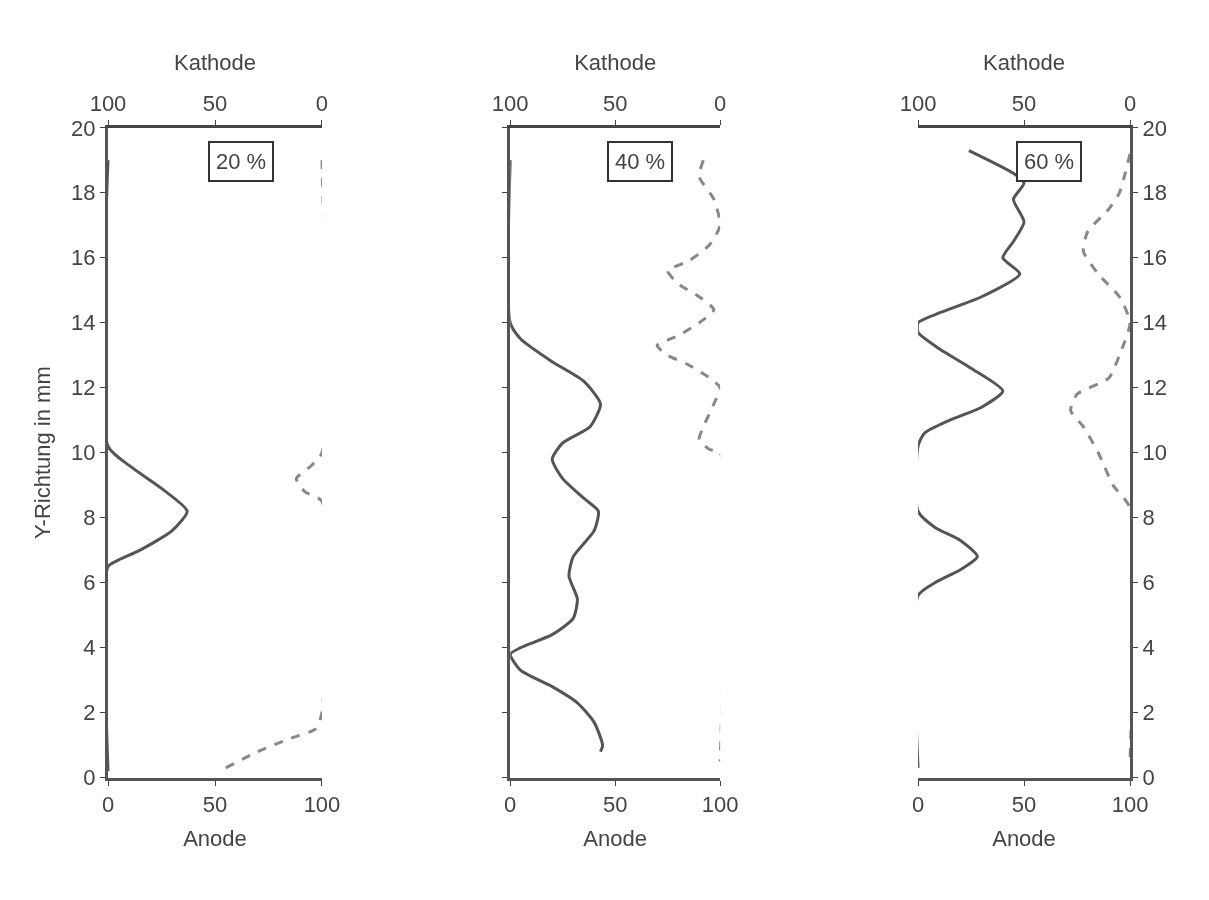 The height and width of the screenshot is (900, 1209). Describe the element at coordinates (972, 459) in the screenshot. I see `line-series` at that location.